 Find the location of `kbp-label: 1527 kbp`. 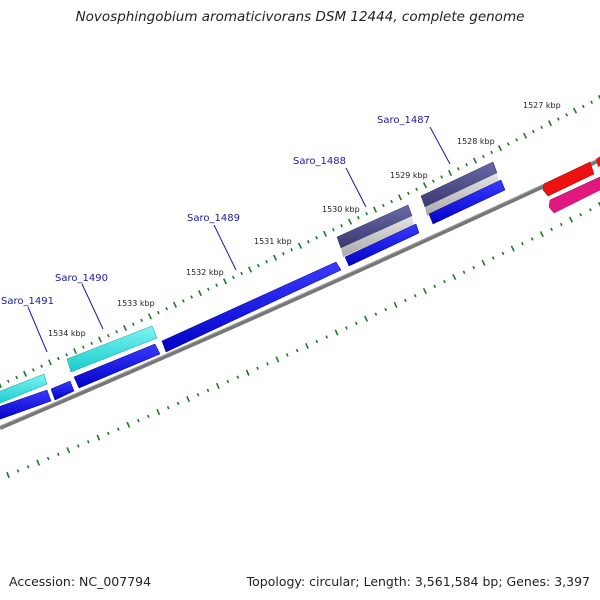

kbp-label: 1527 kbp is located at coordinates (542, 105).